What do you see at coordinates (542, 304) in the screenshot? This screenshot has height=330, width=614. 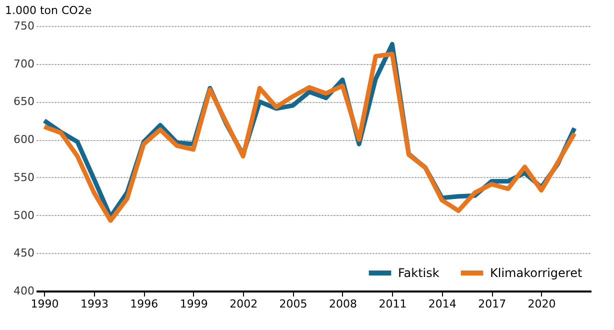 I see `x-tick-label: 2020` at bounding box center [542, 304].